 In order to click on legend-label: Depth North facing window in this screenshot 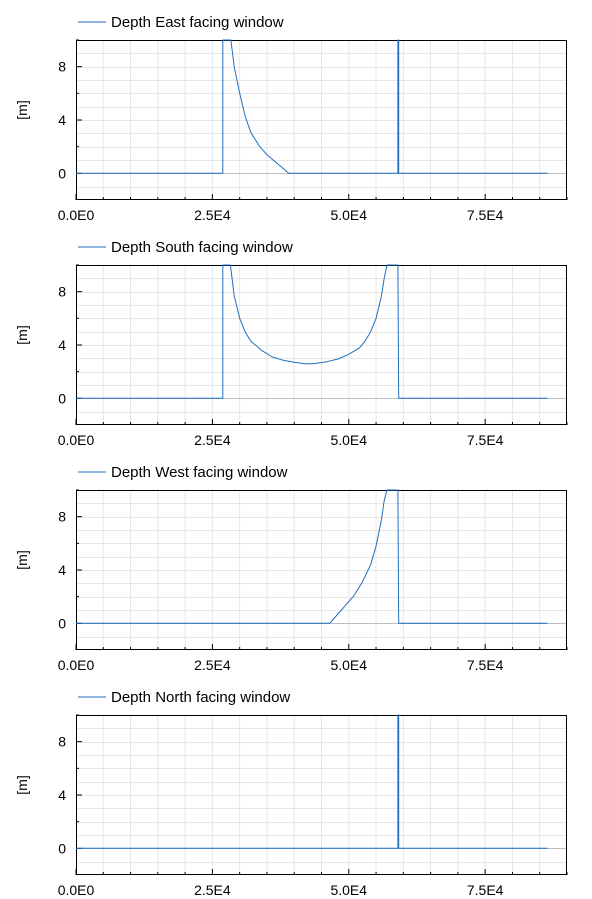, I will do `click(200, 697)`.